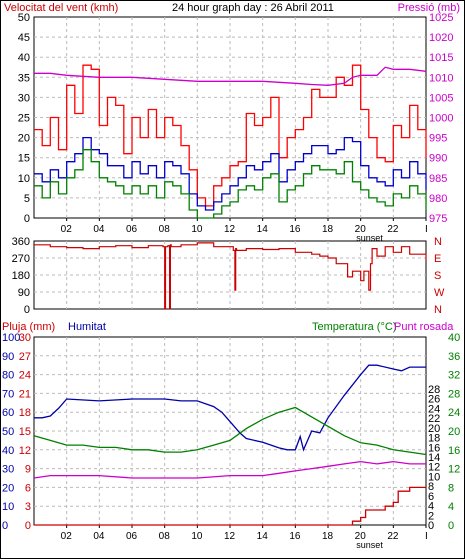 This screenshot has height=559, width=465. I want to click on pressure-tick-label: 1000, so click(441, 119).